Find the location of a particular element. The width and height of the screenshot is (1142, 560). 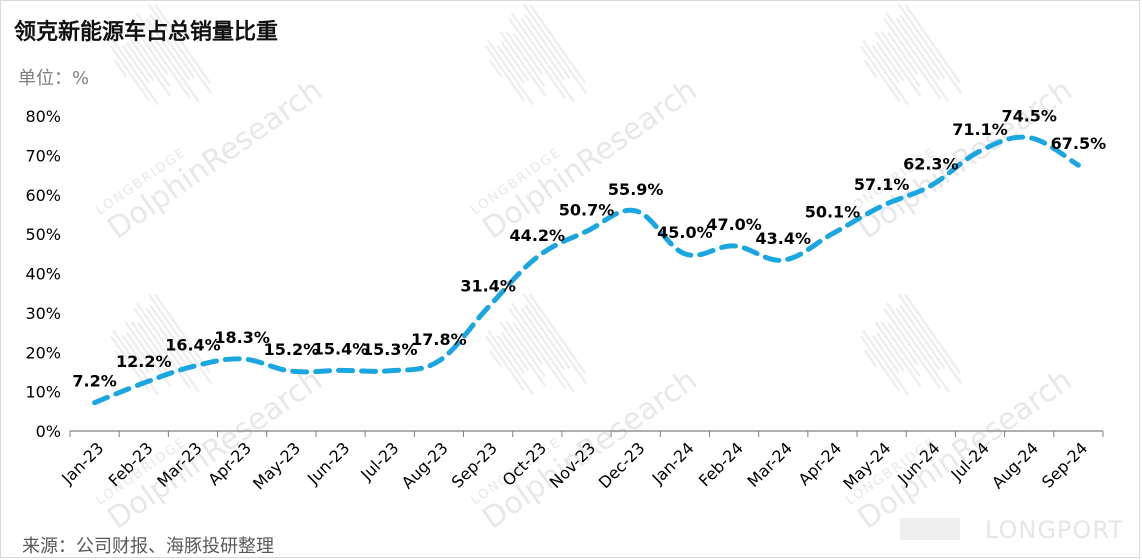

data-label: 15.4% is located at coordinates (341, 348).